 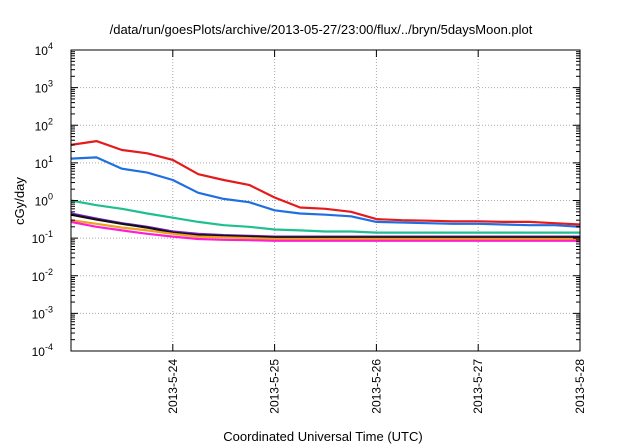 What do you see at coordinates (49, 234) in the screenshot?
I see `y-tick-exponent: -1` at bounding box center [49, 234].